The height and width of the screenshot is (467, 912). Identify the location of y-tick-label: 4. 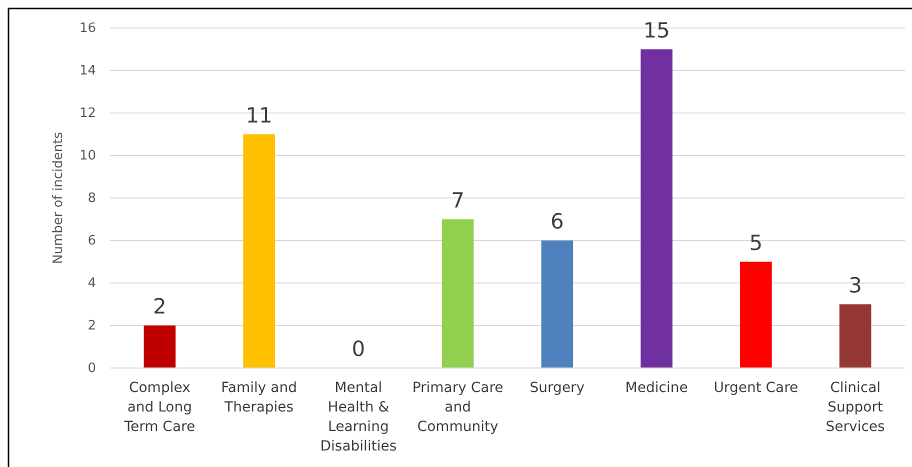
(92, 284).